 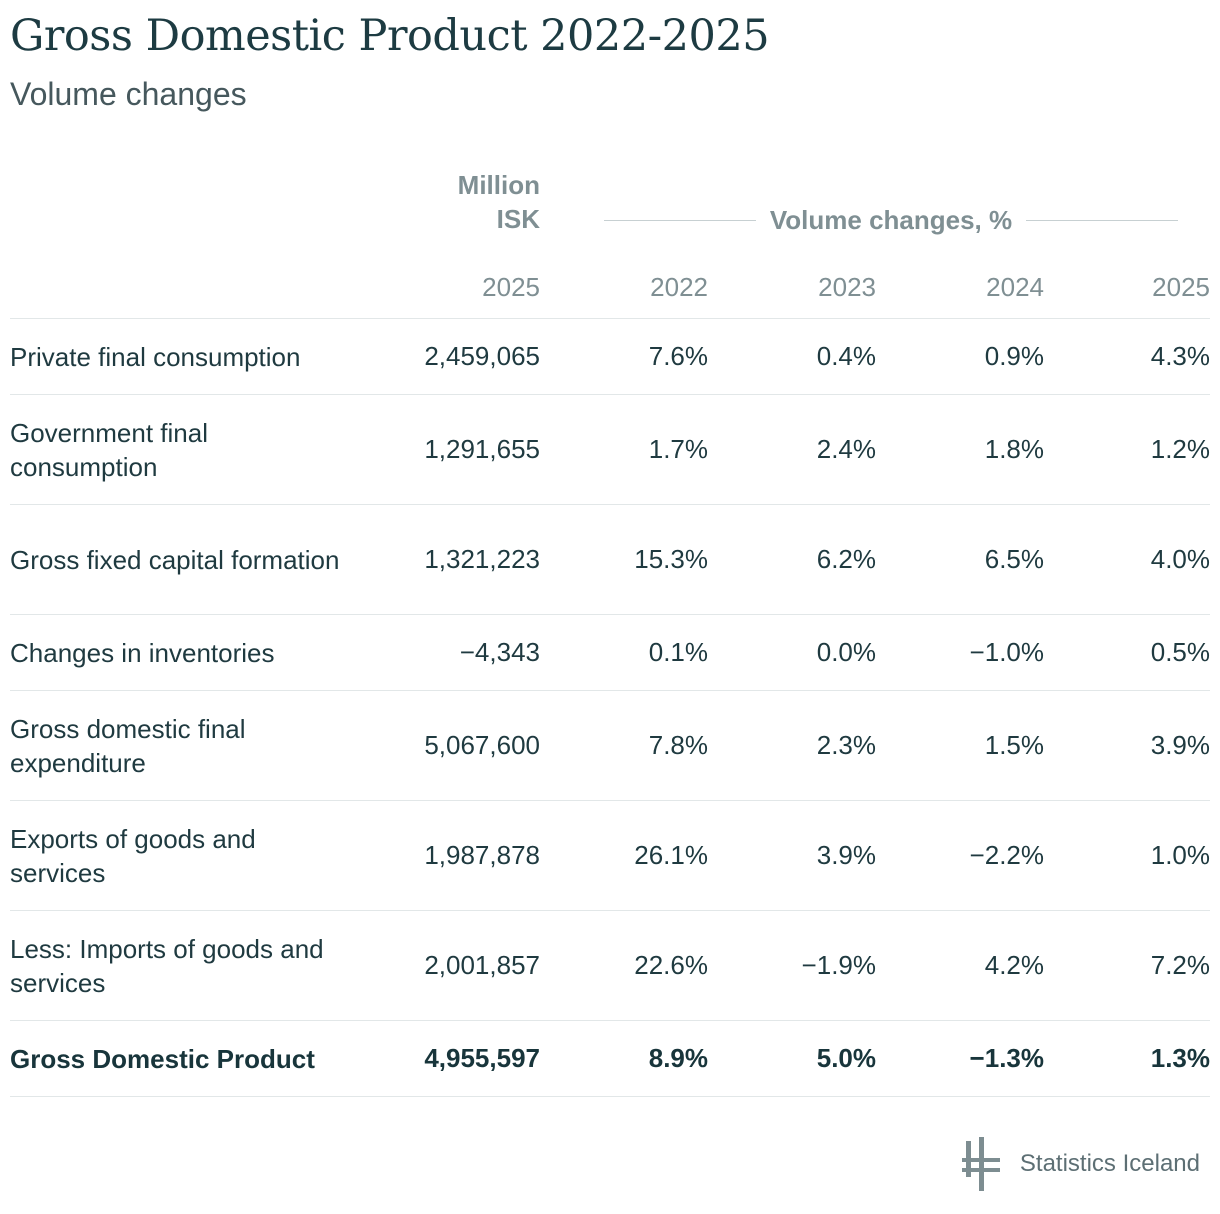 What do you see at coordinates (1180, 652) in the screenshot?
I see `cell-2025: 0.5%` at bounding box center [1180, 652].